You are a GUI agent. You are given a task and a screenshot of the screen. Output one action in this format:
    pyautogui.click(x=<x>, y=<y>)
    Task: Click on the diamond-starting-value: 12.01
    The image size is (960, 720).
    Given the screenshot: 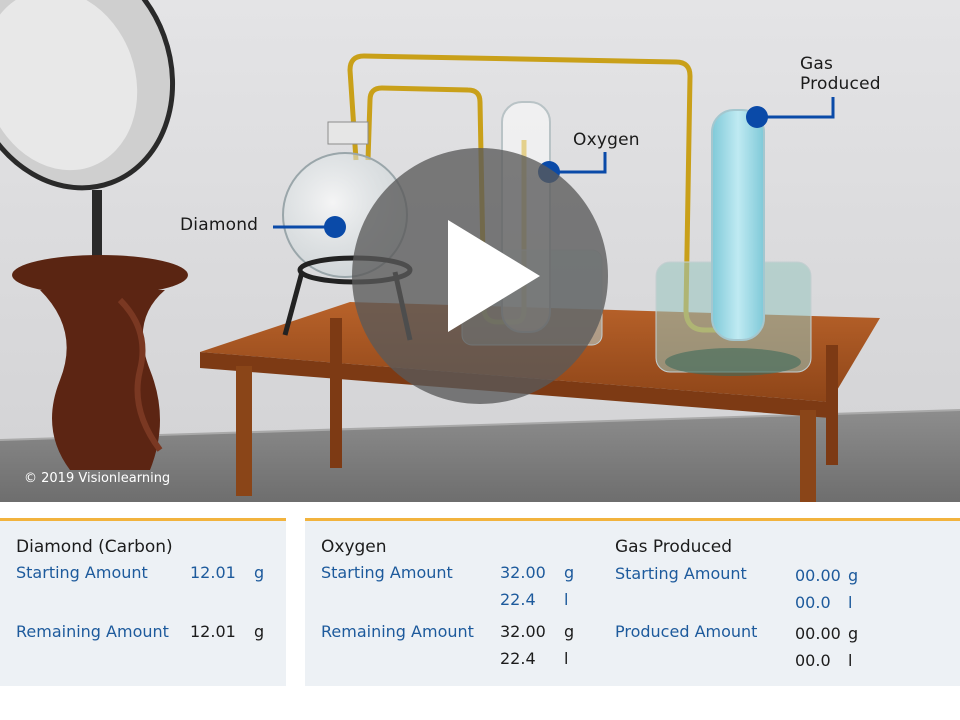 What is the action you would take?
    pyautogui.click(x=213, y=572)
    